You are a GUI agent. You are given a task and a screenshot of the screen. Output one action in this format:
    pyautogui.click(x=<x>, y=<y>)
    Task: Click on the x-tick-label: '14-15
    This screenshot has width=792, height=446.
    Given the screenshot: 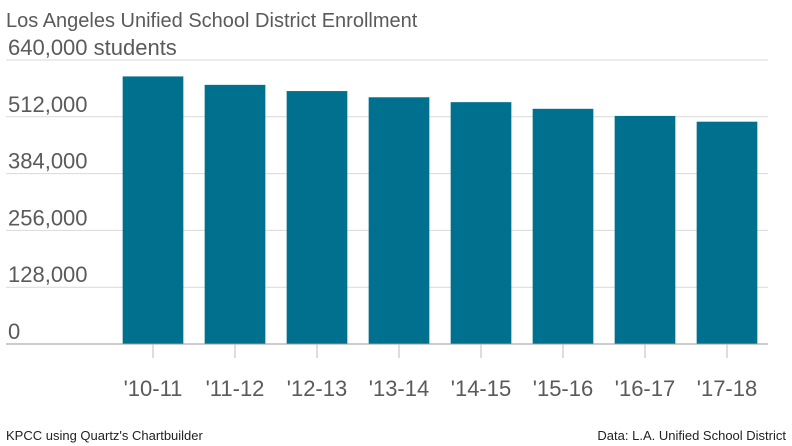 What is the action you would take?
    pyautogui.click(x=481, y=388)
    